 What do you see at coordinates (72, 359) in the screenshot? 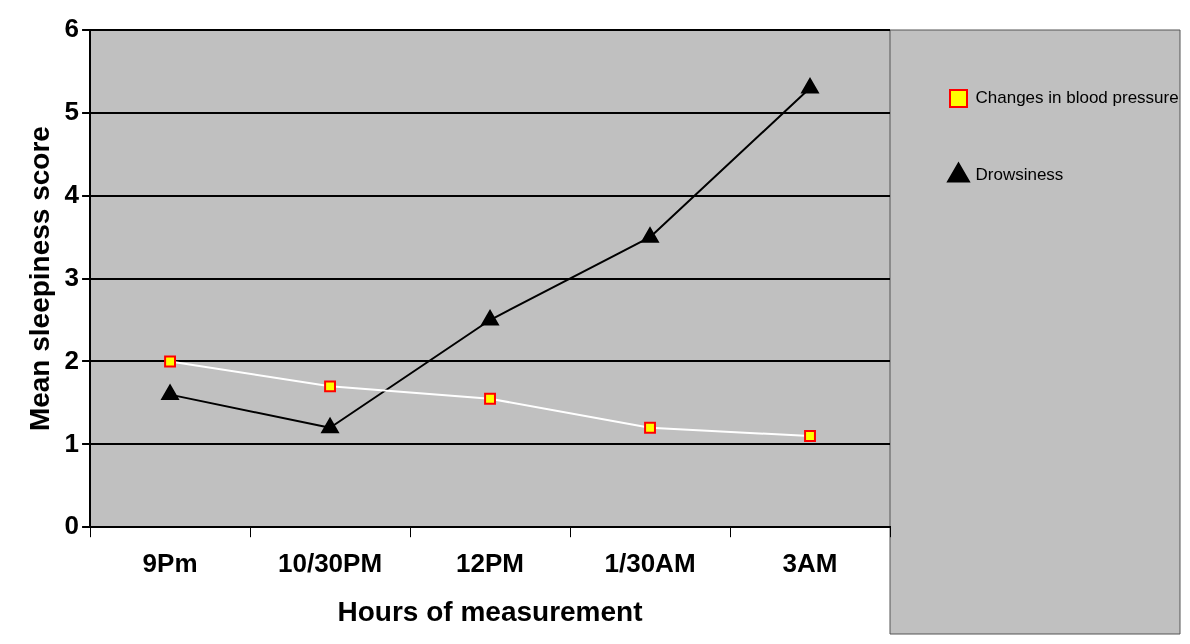
I see `y-tick-label: 2` at bounding box center [72, 359].